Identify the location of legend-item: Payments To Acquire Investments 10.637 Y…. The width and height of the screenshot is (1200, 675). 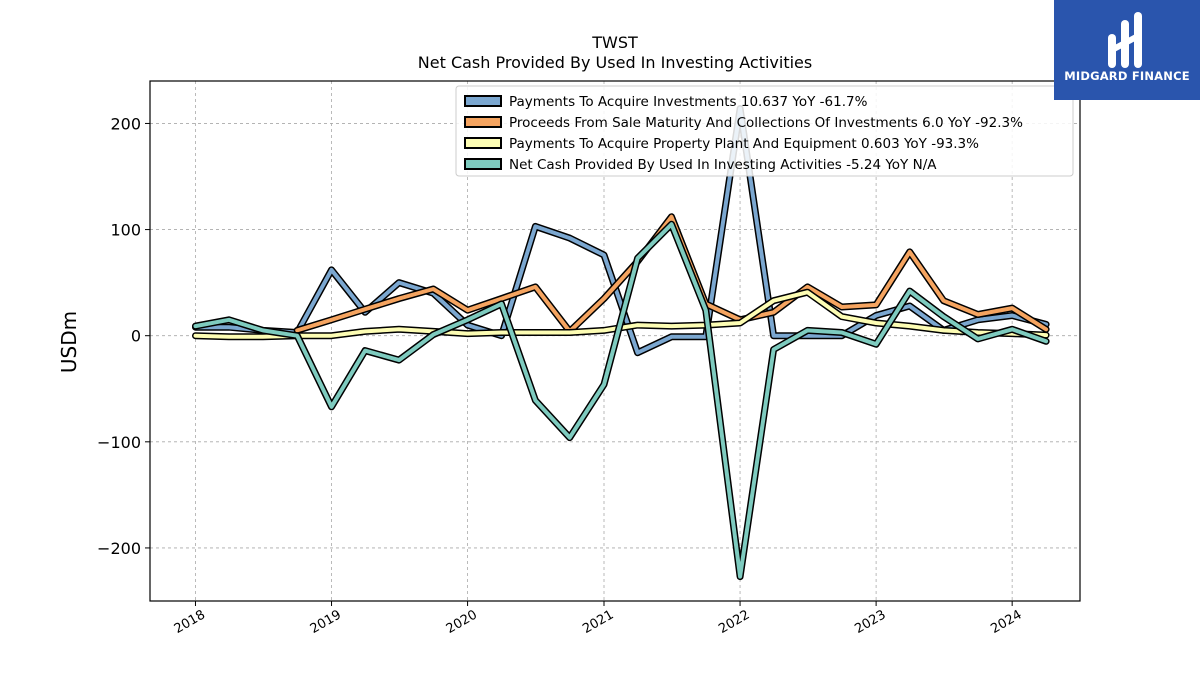
(666, 102).